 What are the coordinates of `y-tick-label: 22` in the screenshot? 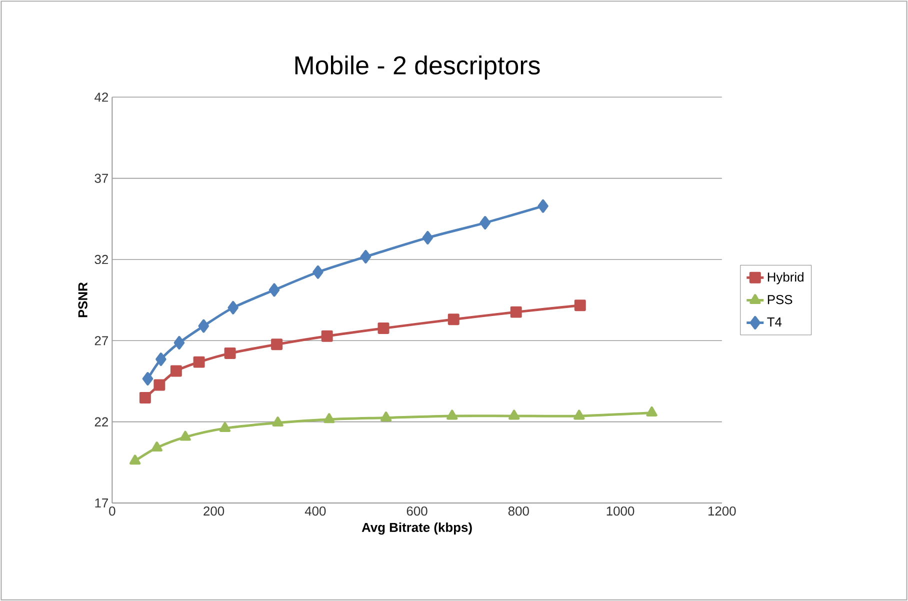 It's located at (101, 421).